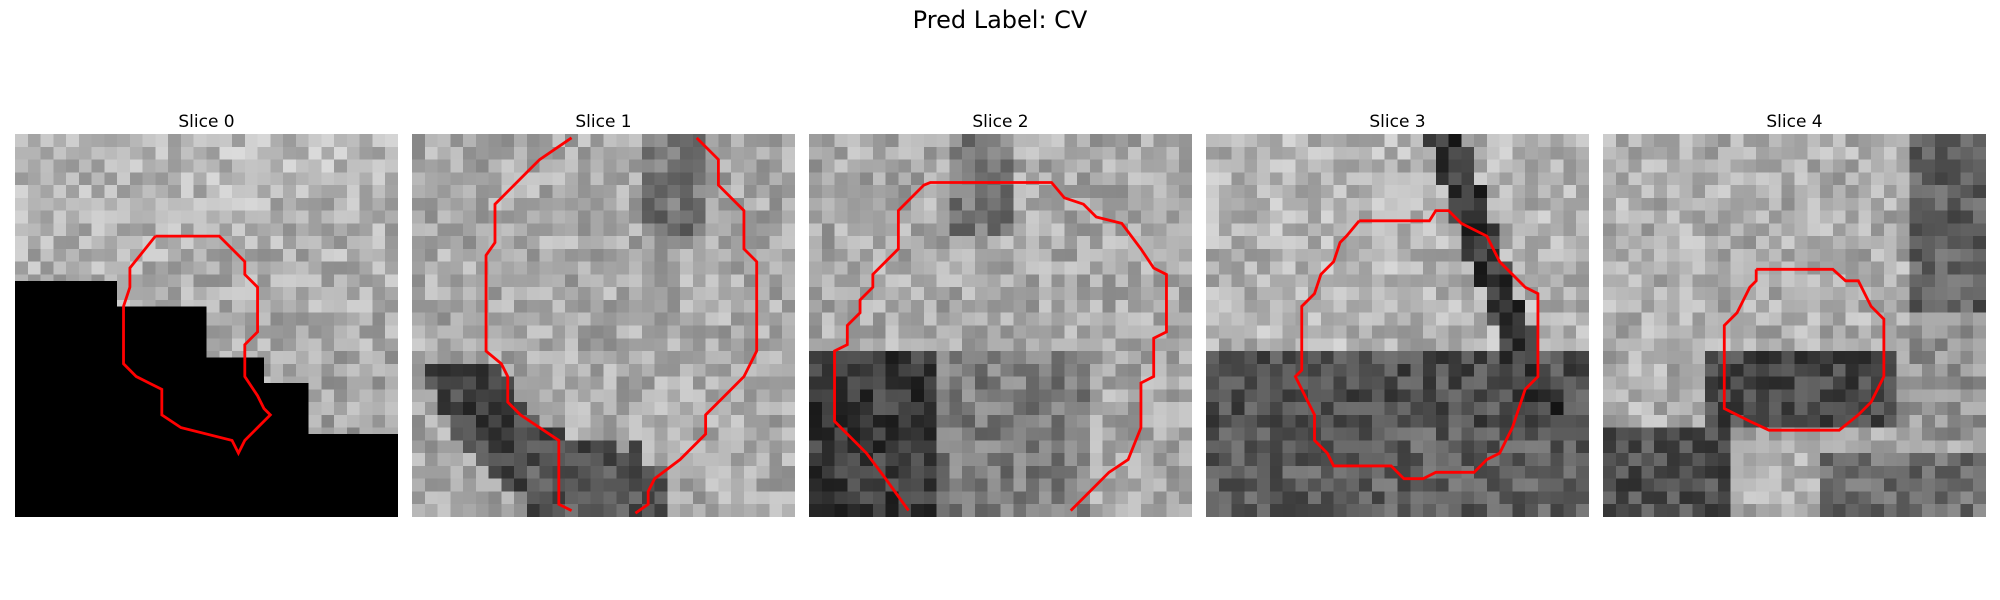 Image resolution: width=2000 pixels, height=600 pixels. I want to click on slice-panel-3: Slice 3, so click(1397, 313).